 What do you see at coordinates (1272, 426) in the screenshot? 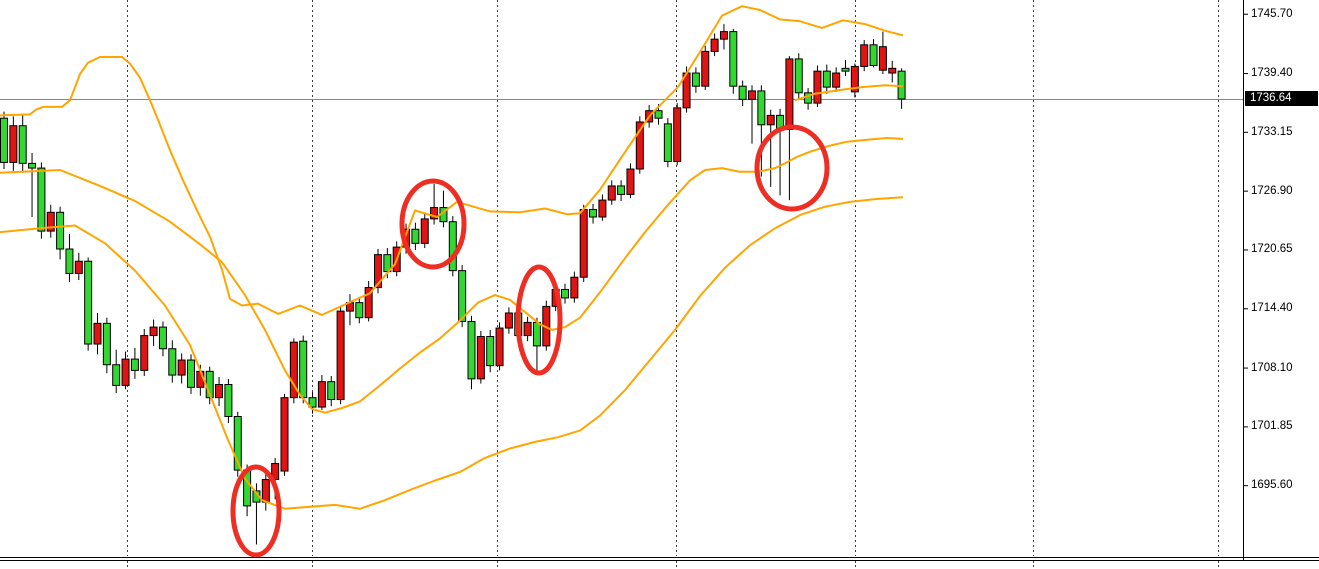
I see `price-axis-label: 1701.85` at bounding box center [1272, 426].